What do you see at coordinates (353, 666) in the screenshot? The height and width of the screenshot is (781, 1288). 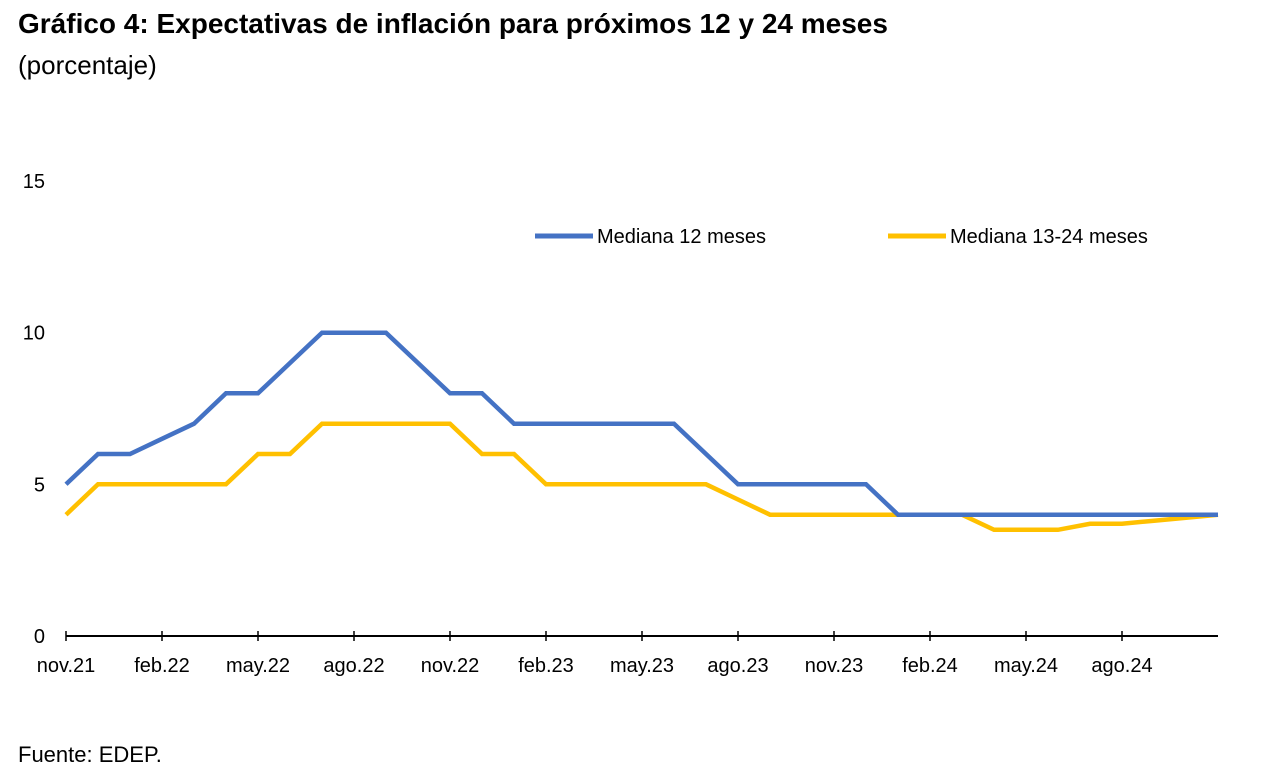 I see `x-tick-label: ago.22` at bounding box center [353, 666].